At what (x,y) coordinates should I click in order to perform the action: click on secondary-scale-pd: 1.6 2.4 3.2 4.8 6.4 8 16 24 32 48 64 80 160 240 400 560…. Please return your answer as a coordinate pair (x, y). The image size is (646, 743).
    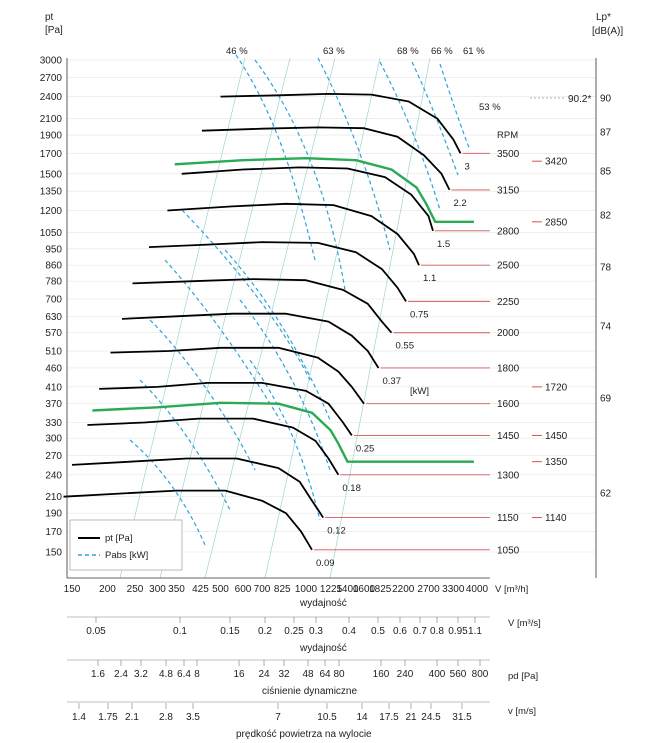
    Looking at the image, I should click on (302, 678).